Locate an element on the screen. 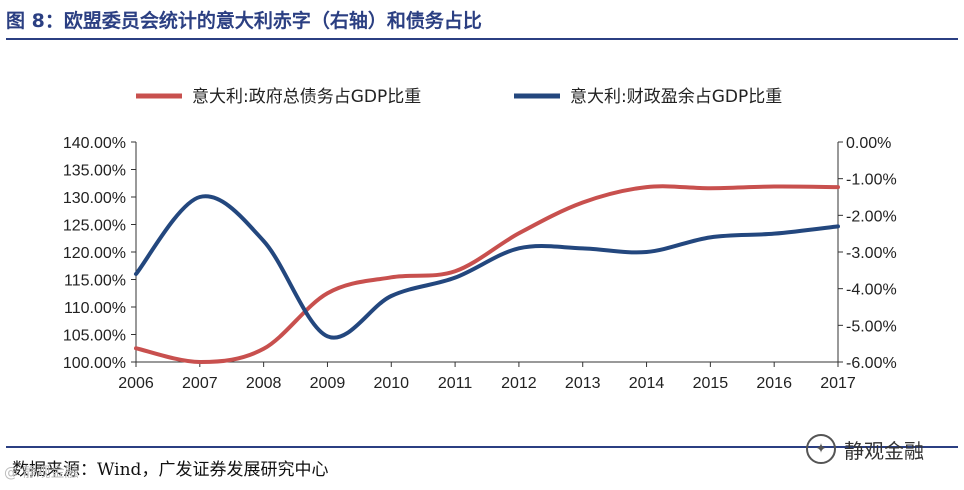  left-tick-label: 120.00% is located at coordinates (94, 253).